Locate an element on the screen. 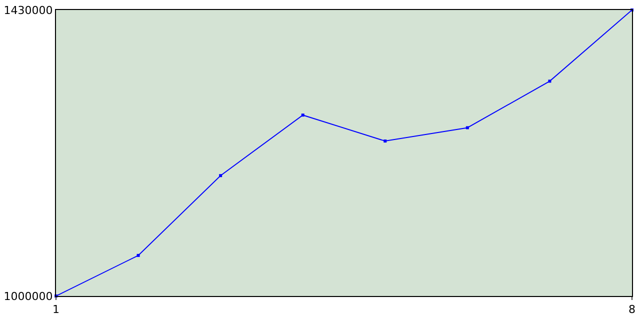 Image resolution: width=640 pixels, height=320 pixels. x-tick-label: 1 is located at coordinates (56, 309).